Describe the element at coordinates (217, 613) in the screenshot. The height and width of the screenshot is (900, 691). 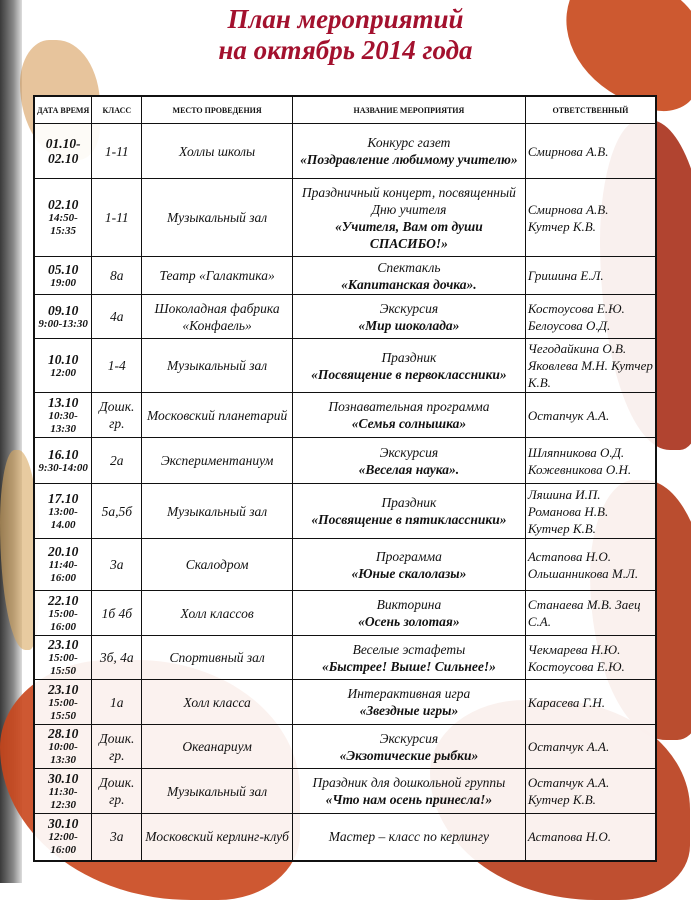
I see `place-cell: Холл классов` at that location.